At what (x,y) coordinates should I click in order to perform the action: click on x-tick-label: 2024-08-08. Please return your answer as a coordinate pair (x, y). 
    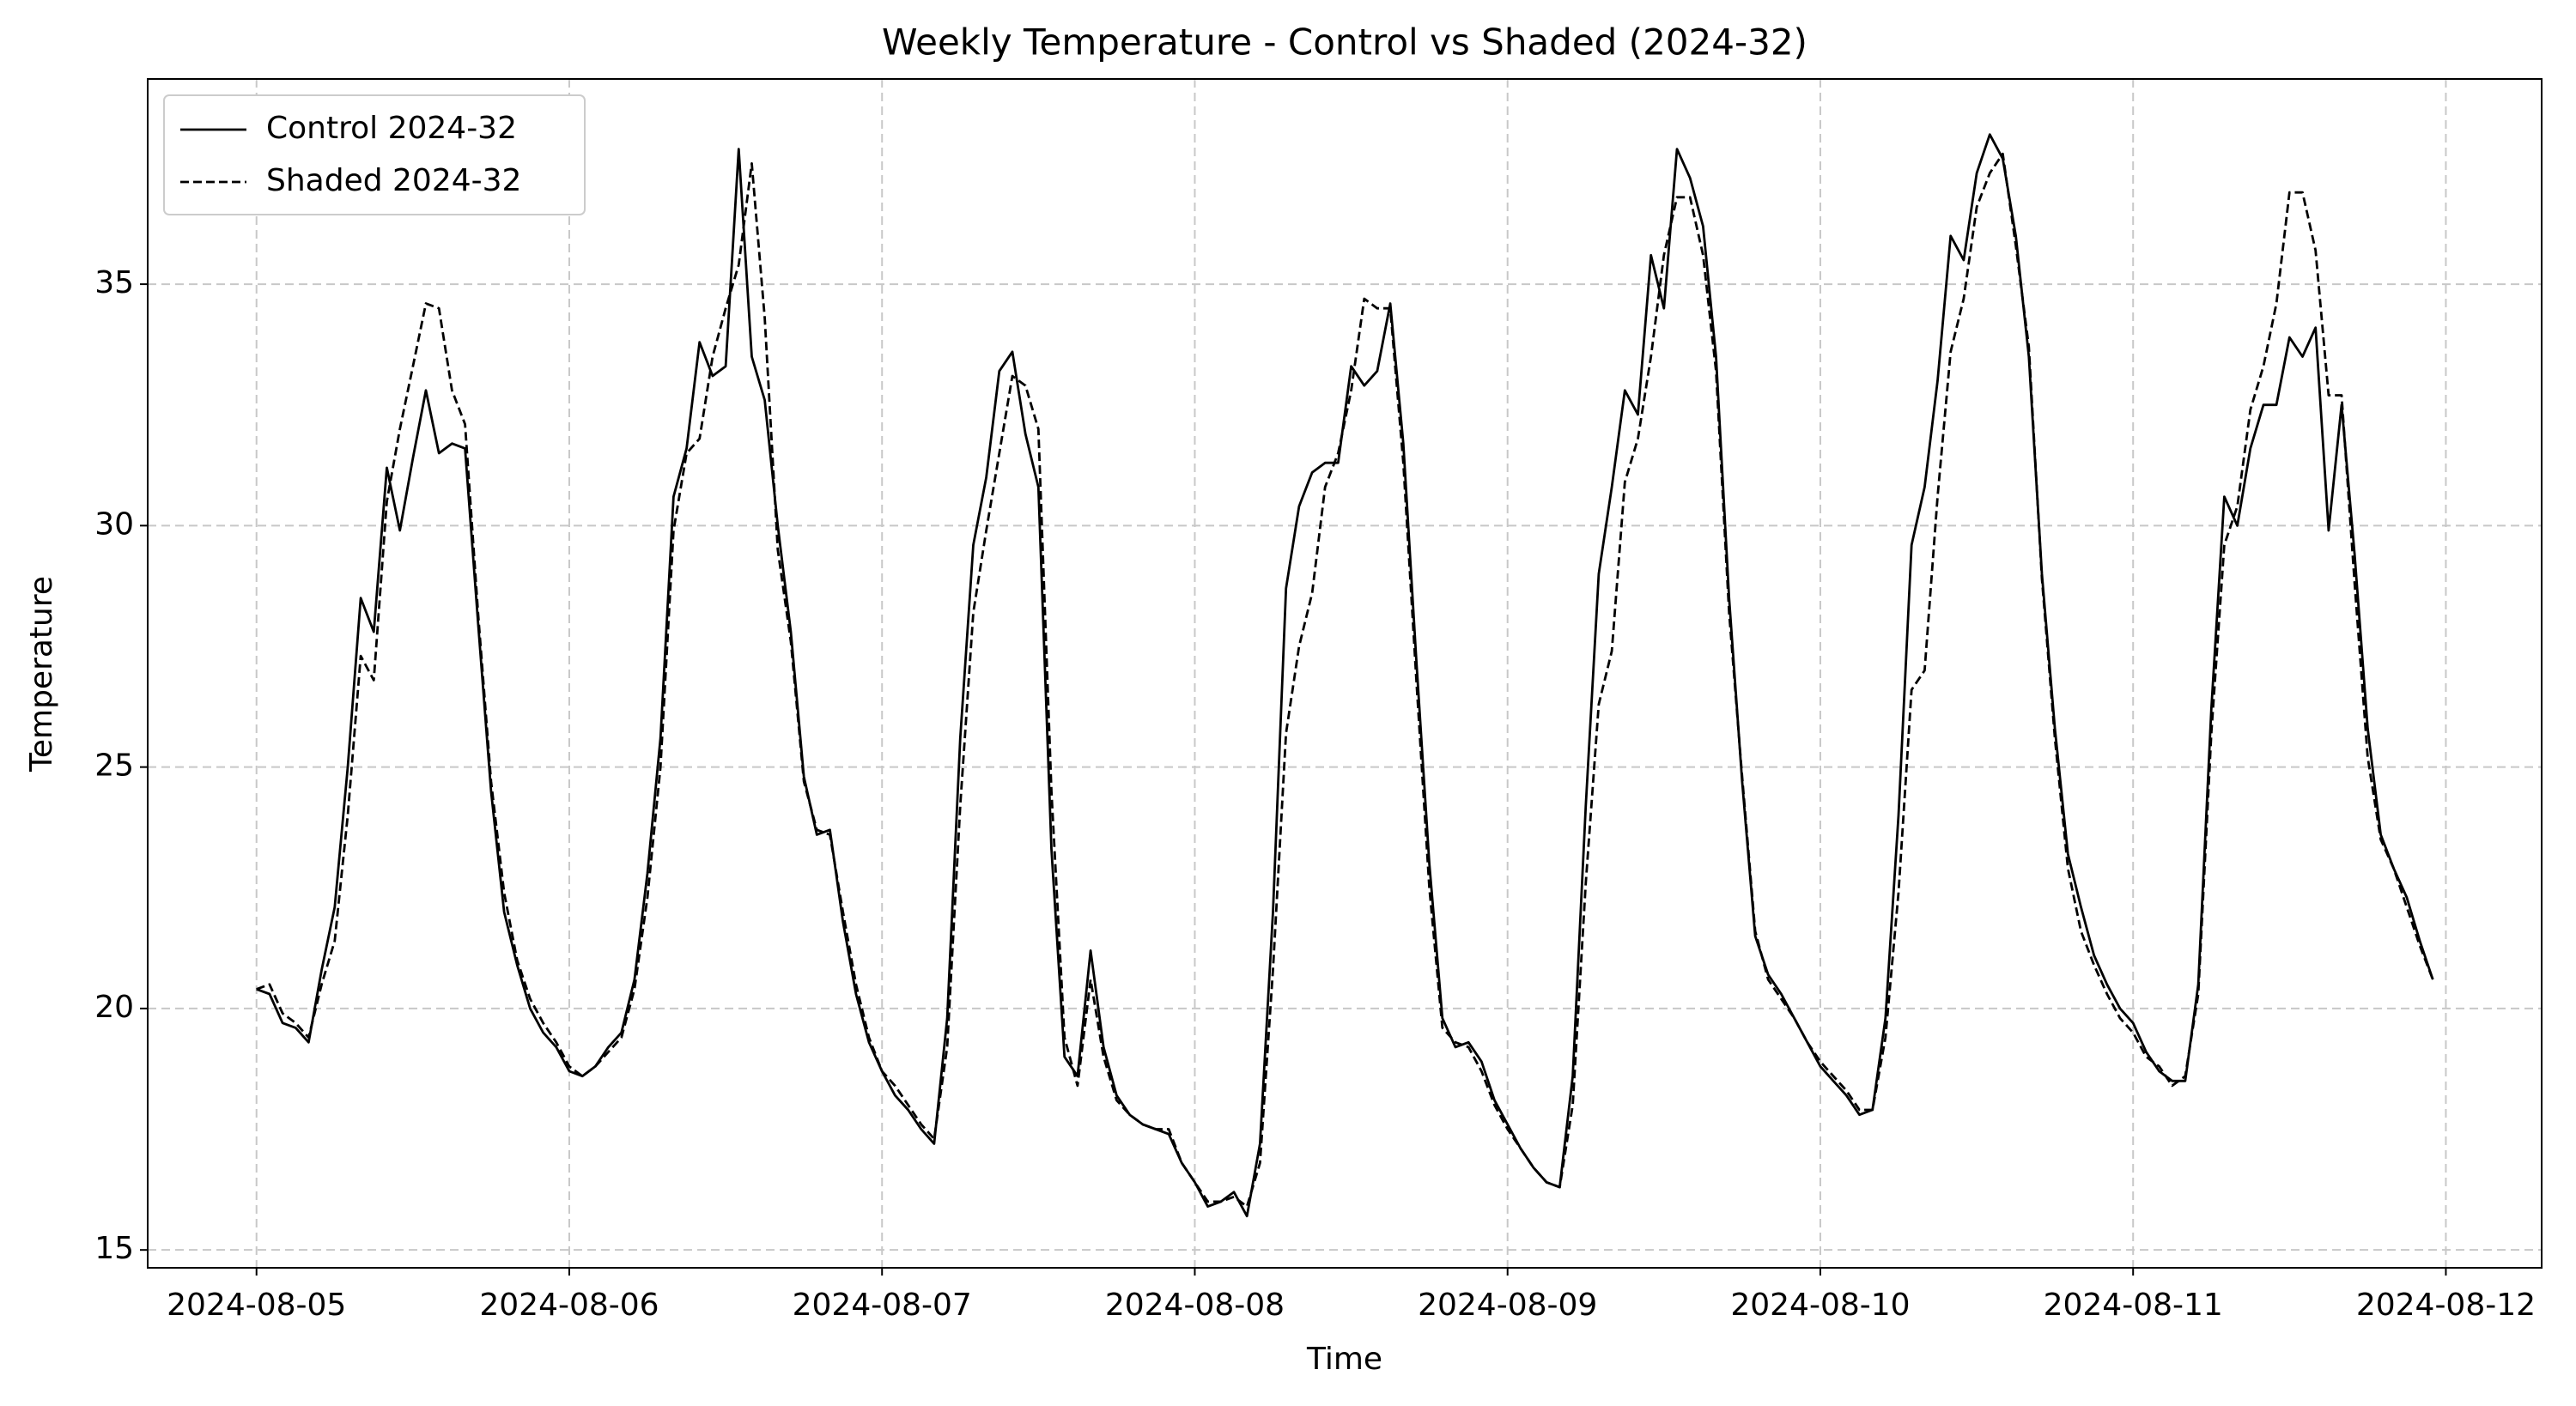
    Looking at the image, I should click on (1195, 1305).